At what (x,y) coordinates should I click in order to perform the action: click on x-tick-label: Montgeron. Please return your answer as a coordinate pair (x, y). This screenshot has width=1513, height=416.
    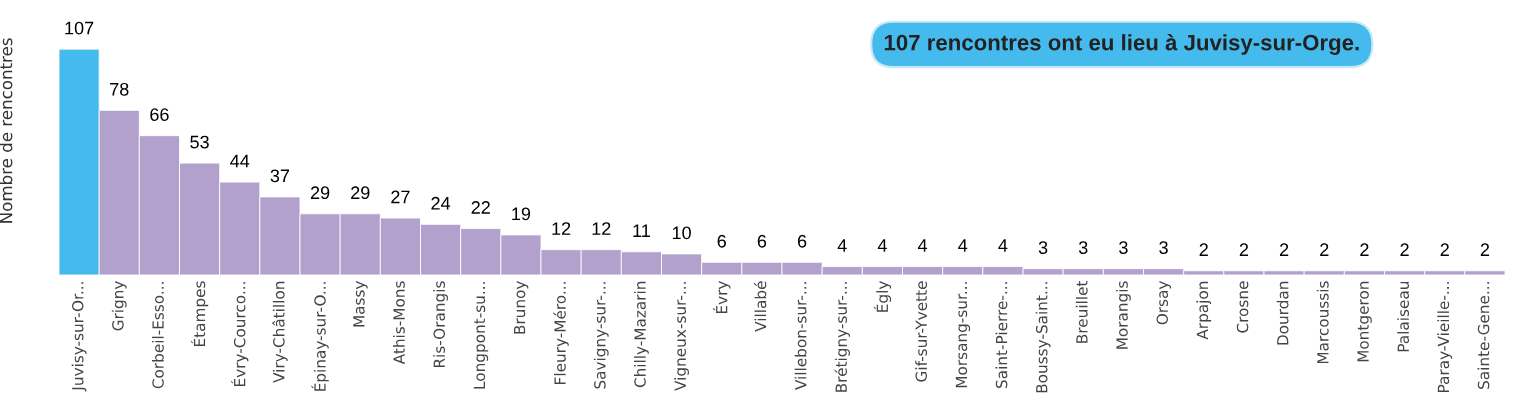
    Looking at the image, I should click on (1364, 321).